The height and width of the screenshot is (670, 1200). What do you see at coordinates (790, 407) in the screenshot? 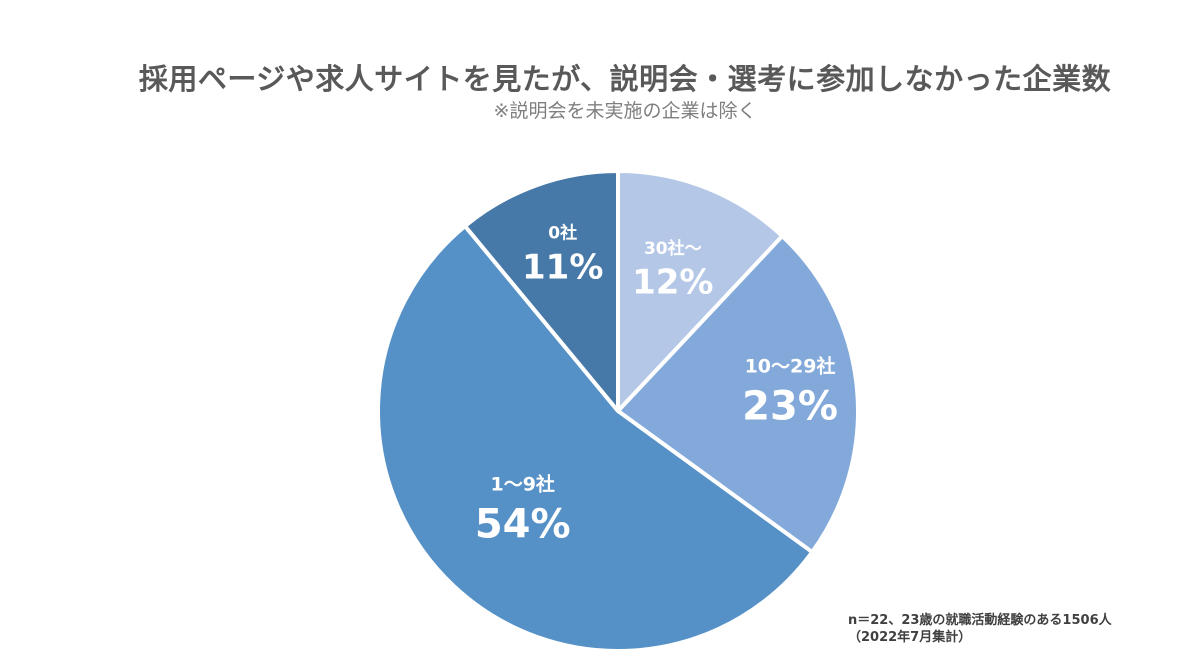
I see `slice-value-label-2: 23%` at bounding box center [790, 407].